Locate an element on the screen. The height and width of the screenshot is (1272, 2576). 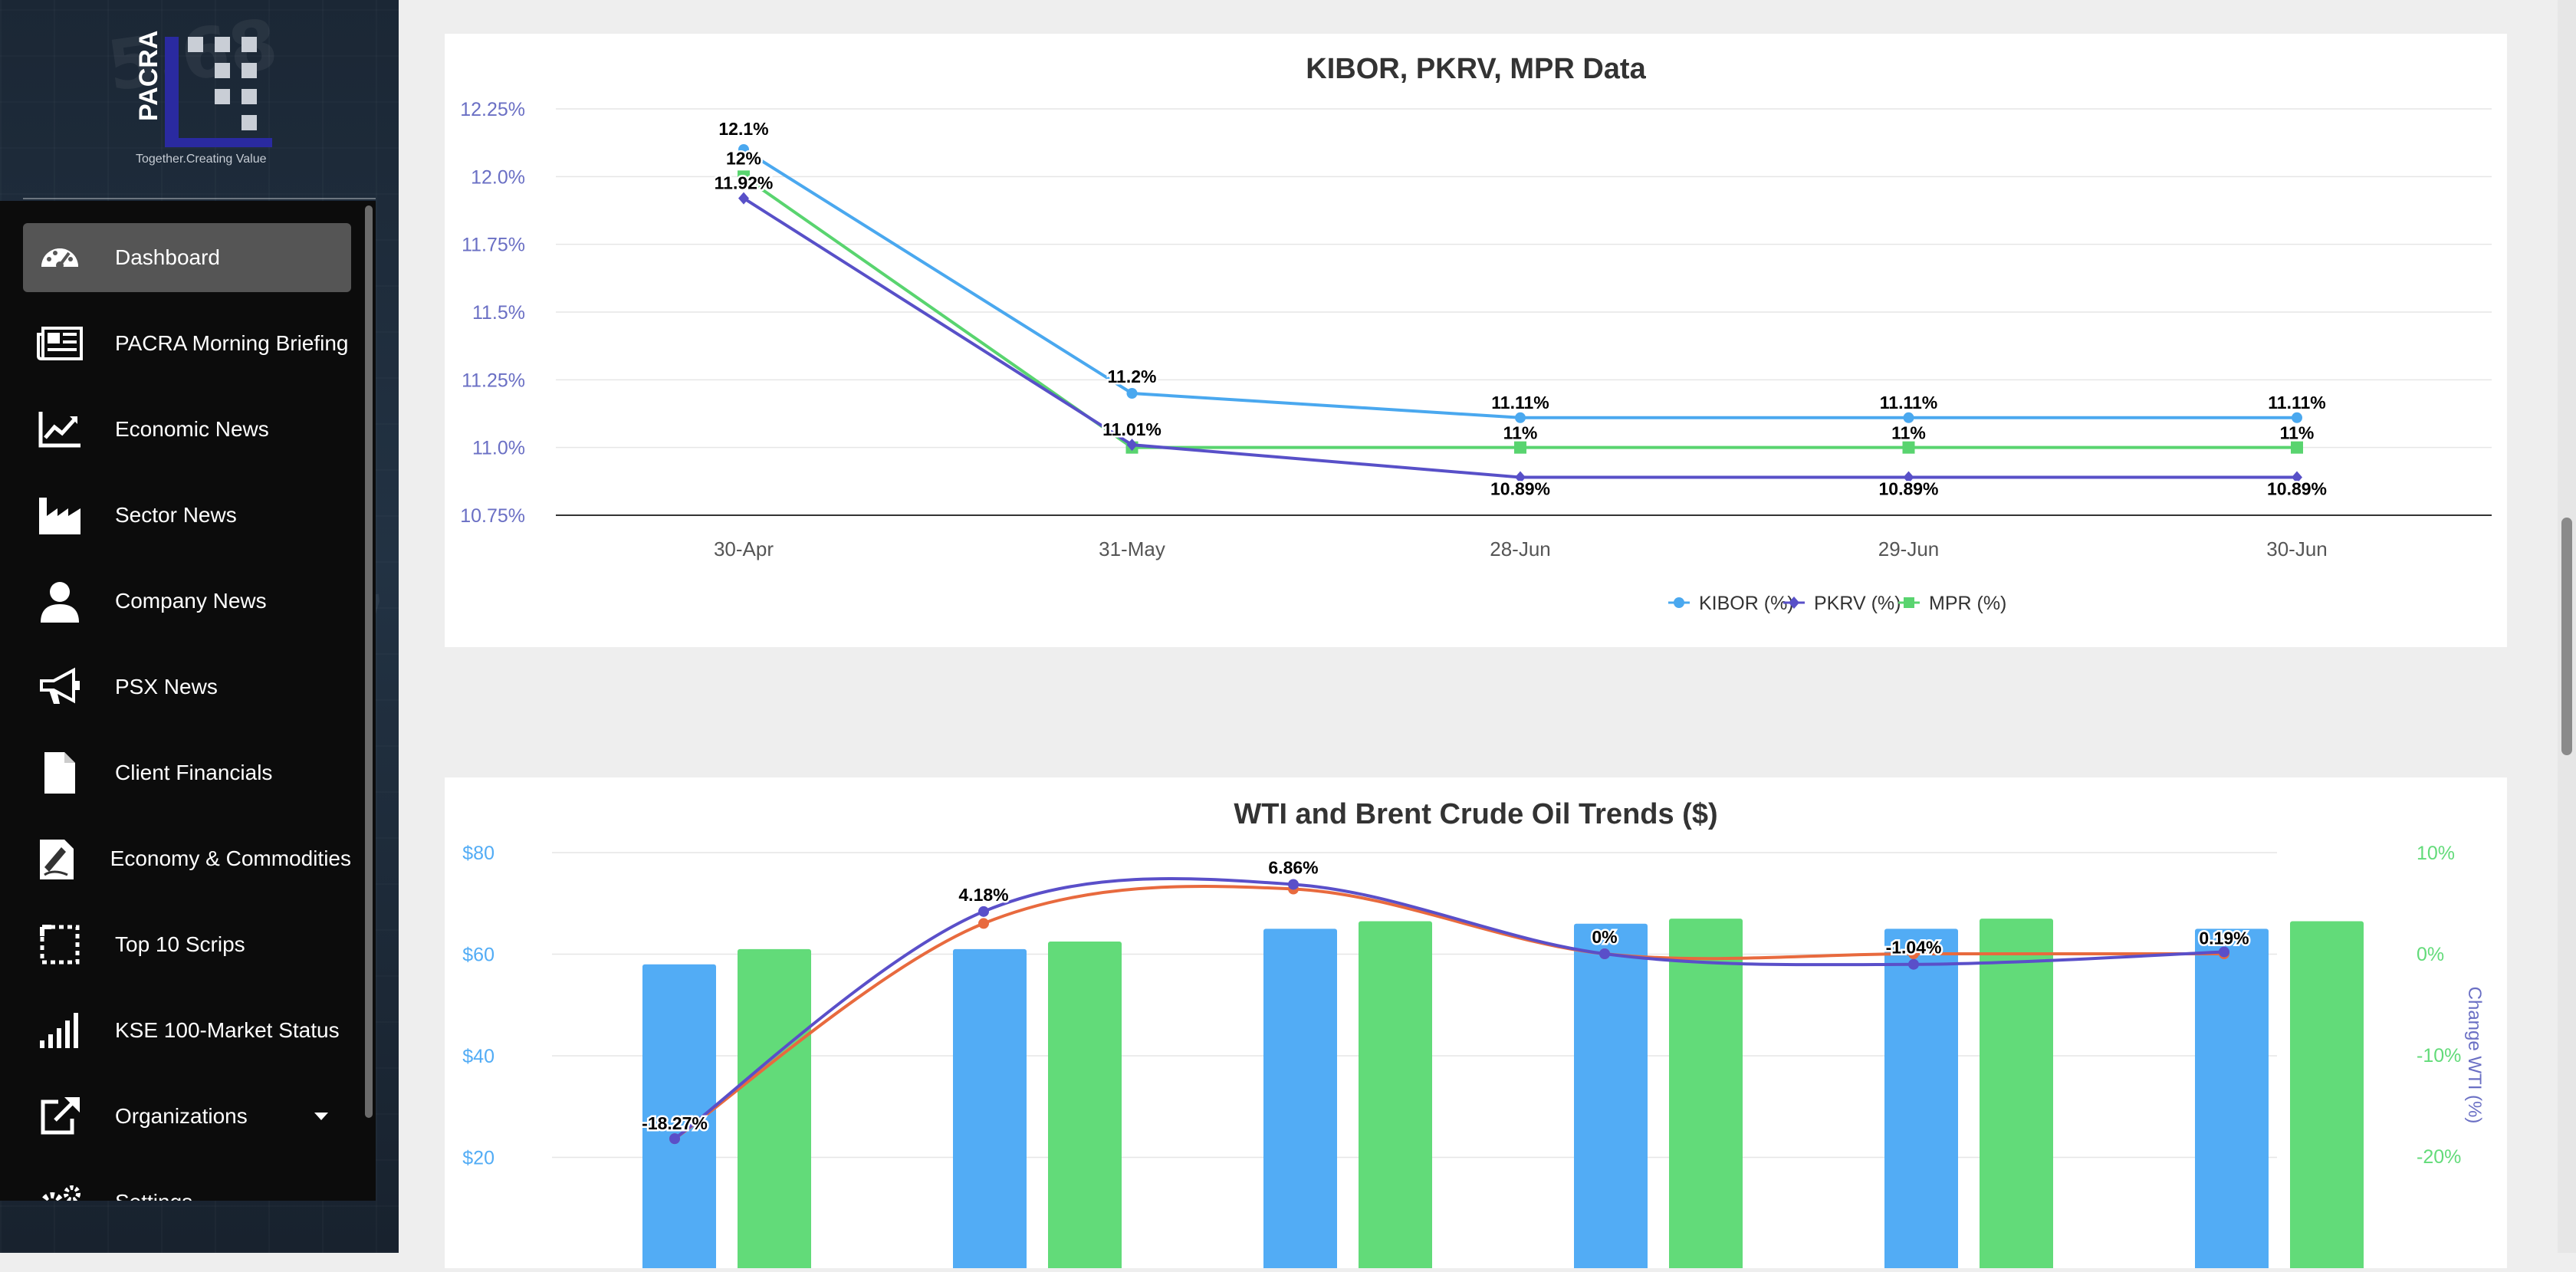
sidebar-item-sector-news: Sector News is located at coordinates (187, 515).